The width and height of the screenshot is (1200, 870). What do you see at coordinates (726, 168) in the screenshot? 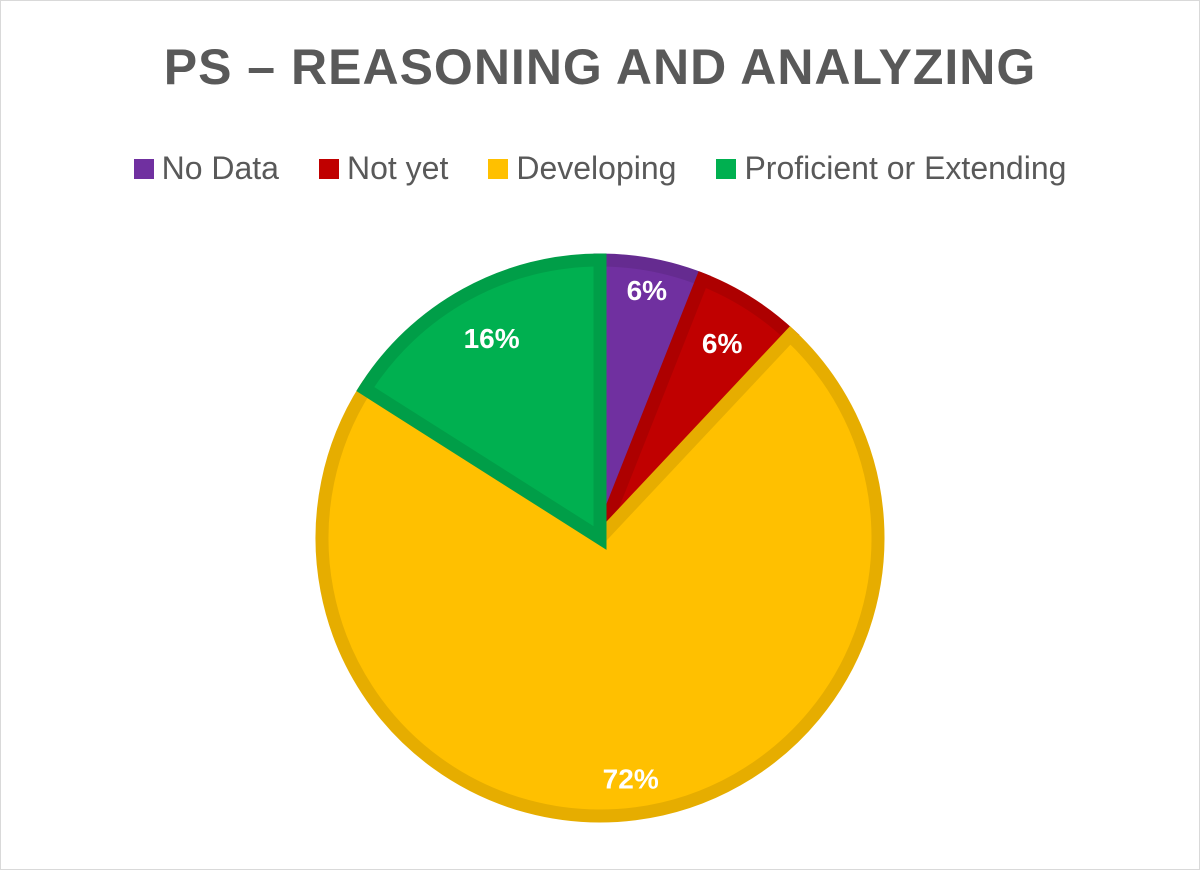
I see `legend-swatch-proficient` at bounding box center [726, 168].